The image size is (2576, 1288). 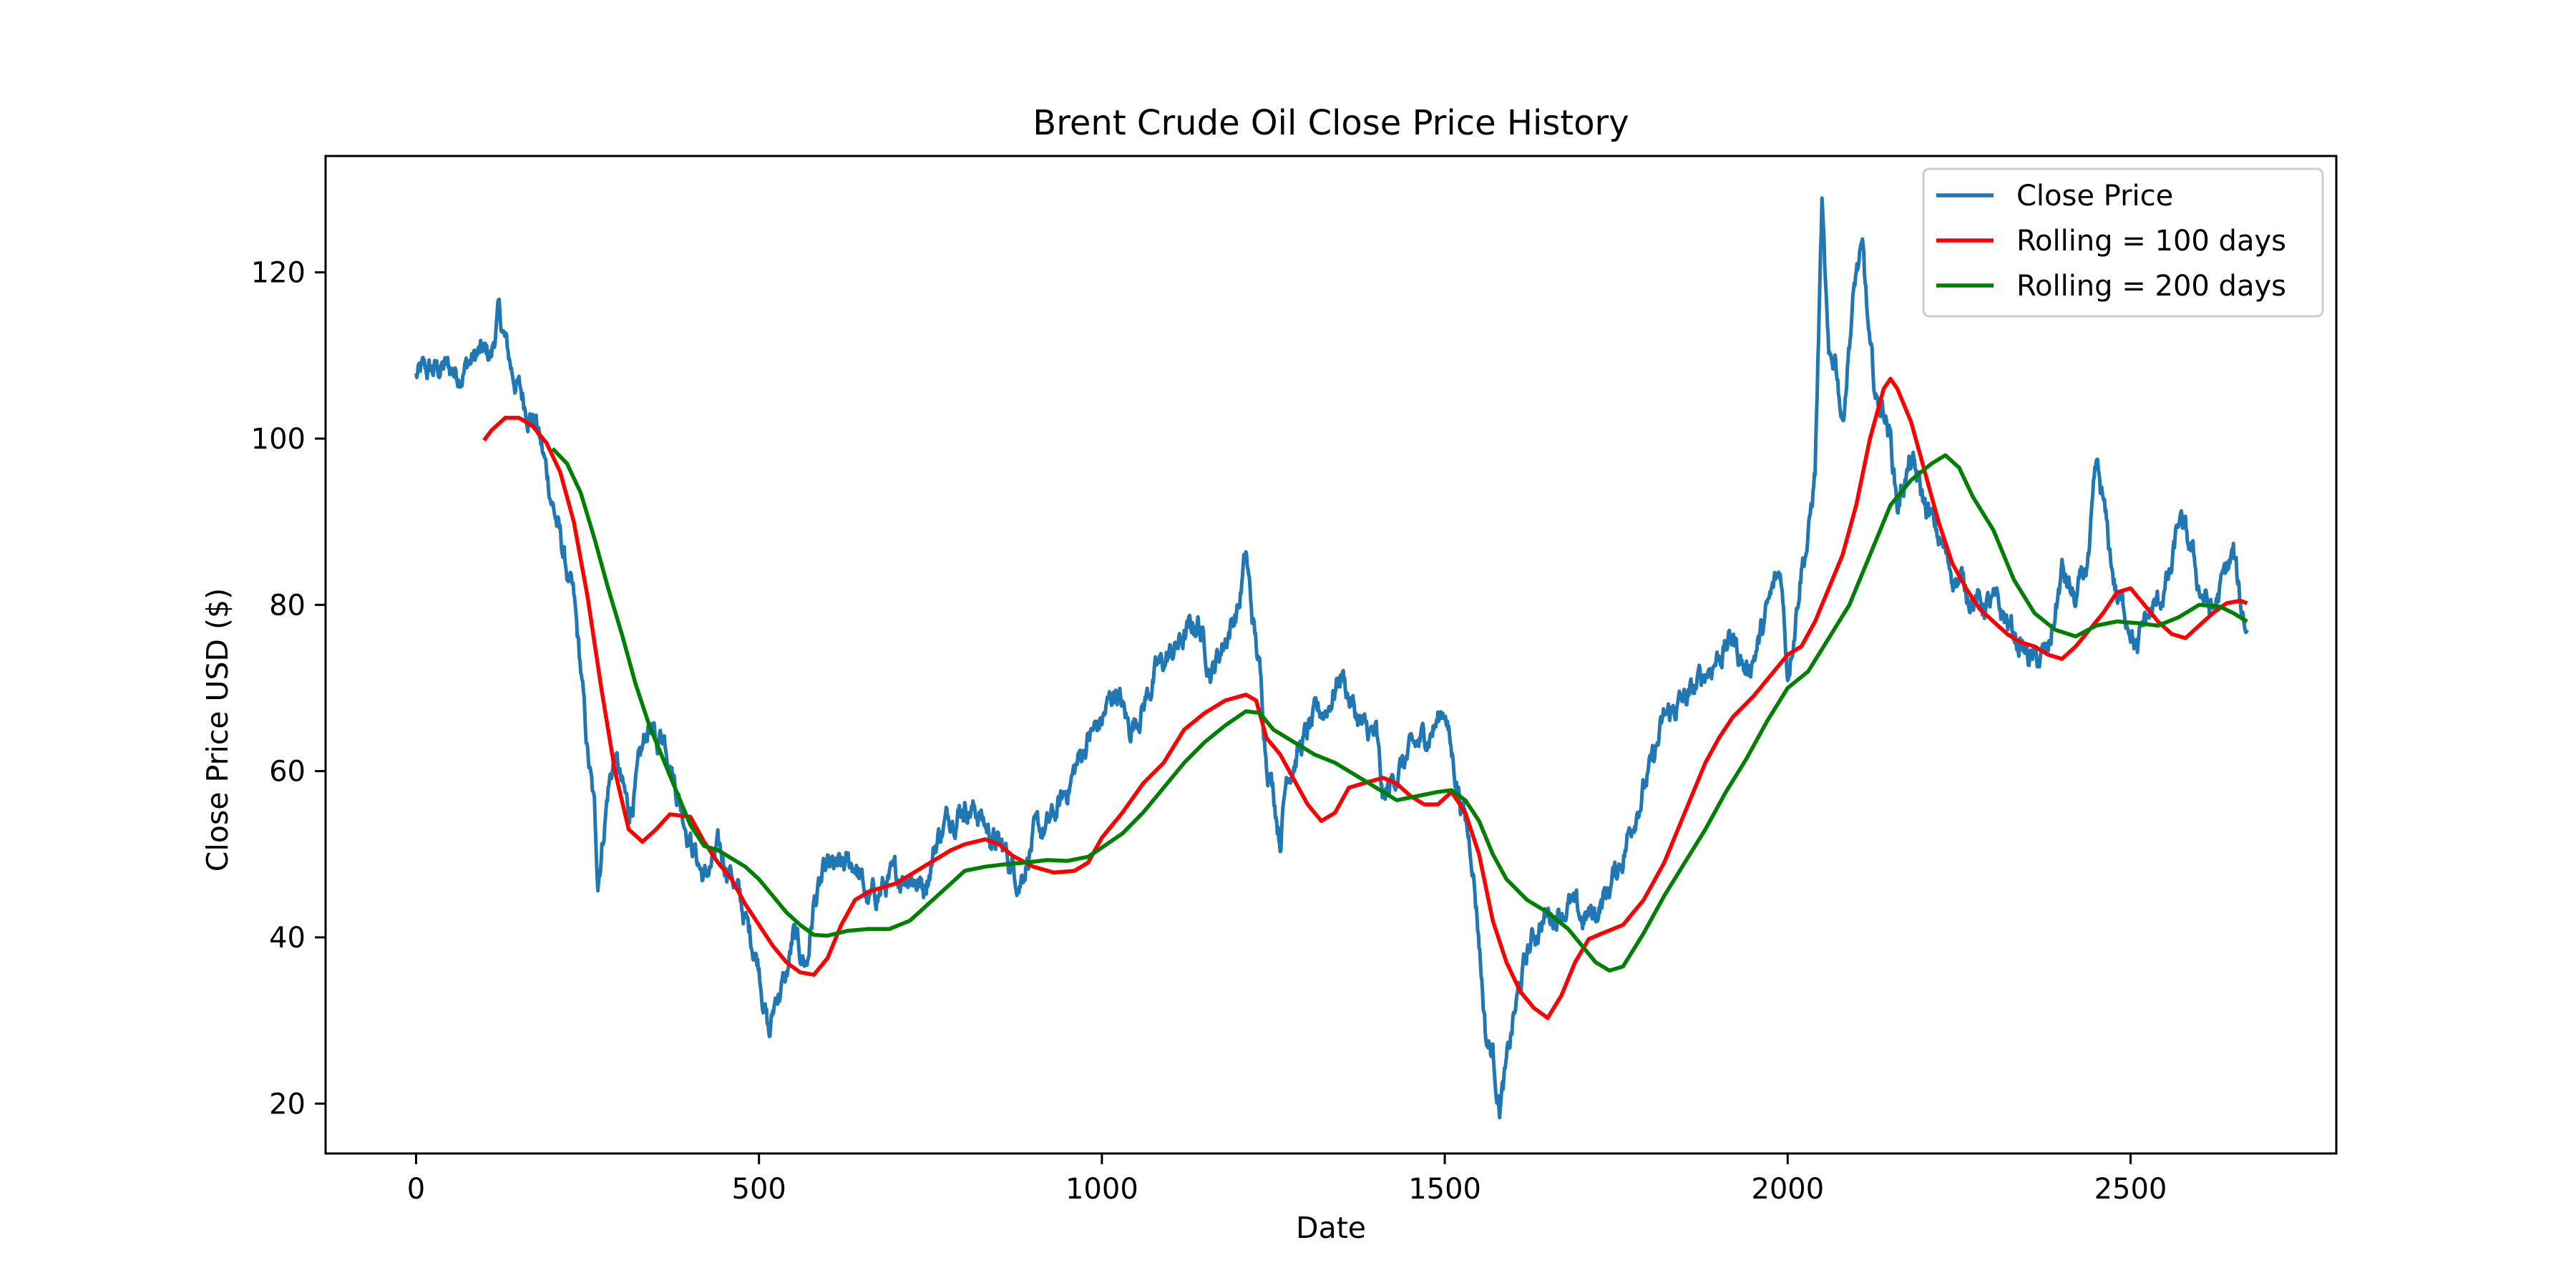 What do you see at coordinates (2151, 241) in the screenshot?
I see `legend-label-rolling-100-days: Rolling = 100 days` at bounding box center [2151, 241].